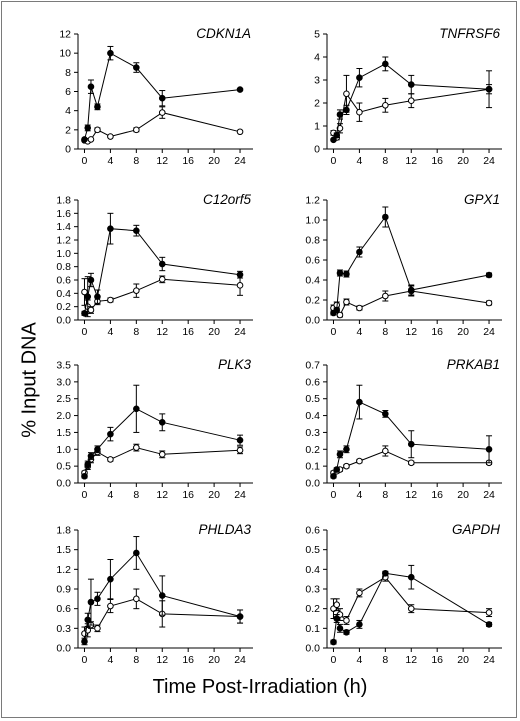 The height and width of the screenshot is (721, 520). What do you see at coordinates (312, 366) in the screenshot?
I see `y-tick-label: 0.7` at bounding box center [312, 366].